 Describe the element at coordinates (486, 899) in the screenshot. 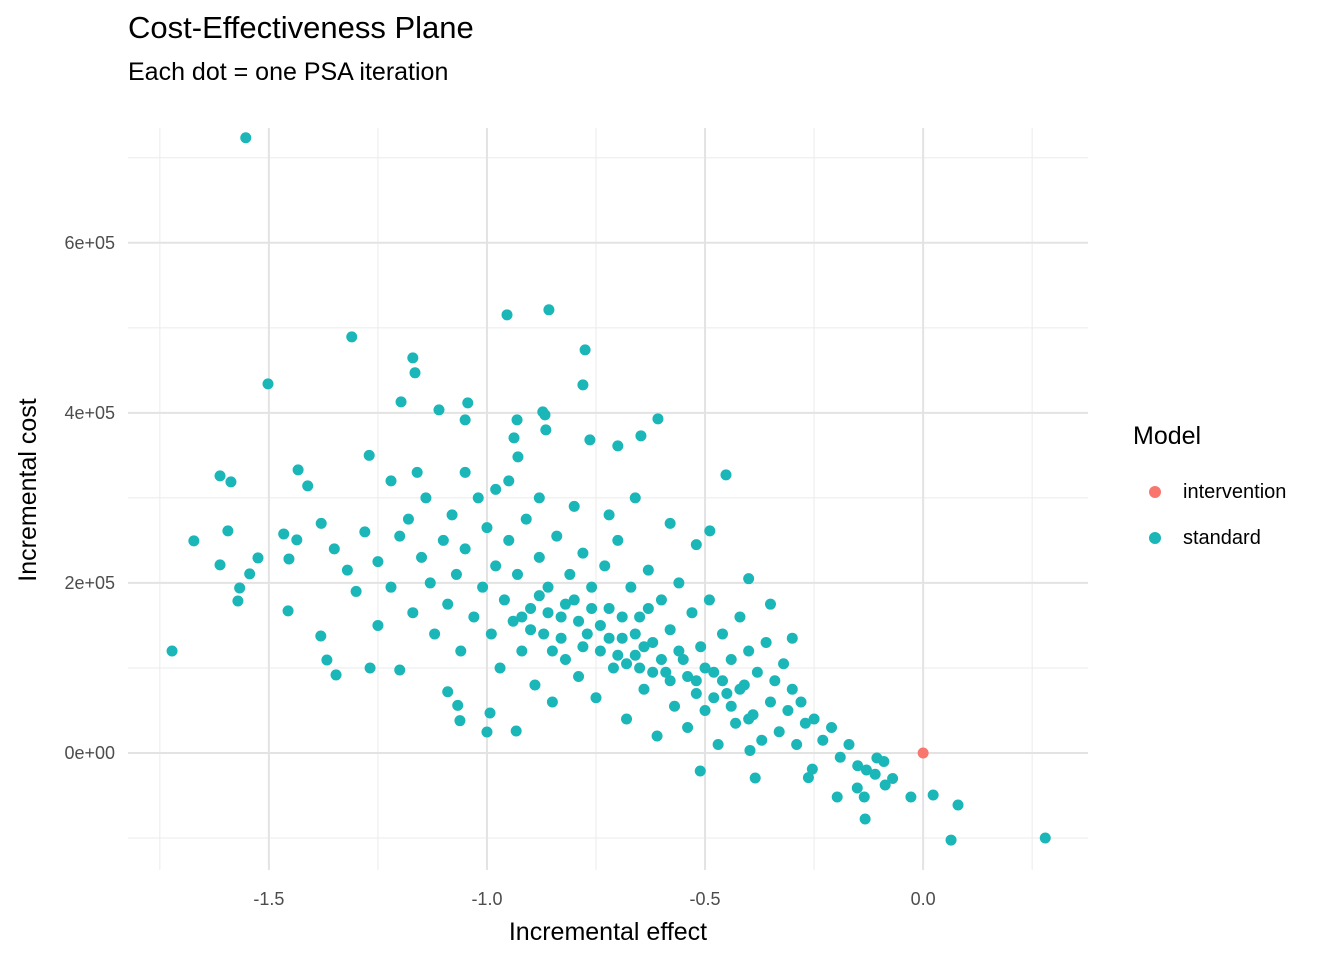

I see `x-tick-label: -1.0` at that location.